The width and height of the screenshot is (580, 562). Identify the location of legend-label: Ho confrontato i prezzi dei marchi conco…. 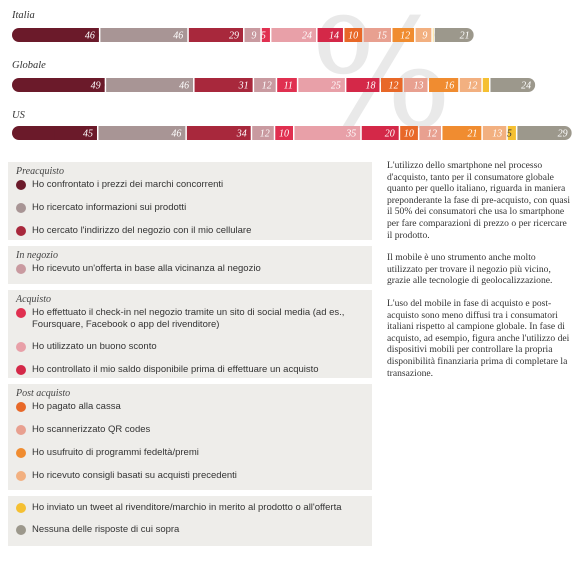
(128, 184).